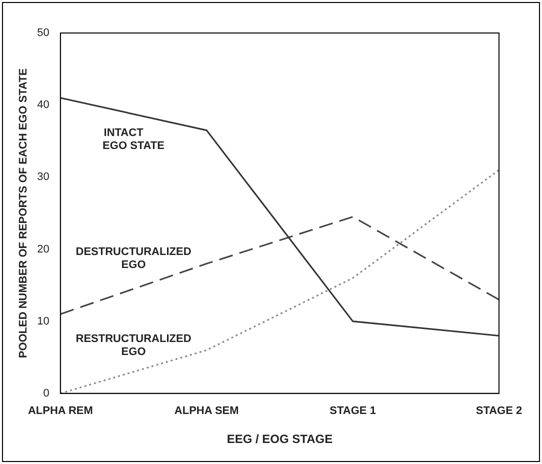 This screenshot has width=542, height=464. What do you see at coordinates (499, 411) in the screenshot?
I see `x-tick-label: STAGE 2` at bounding box center [499, 411].